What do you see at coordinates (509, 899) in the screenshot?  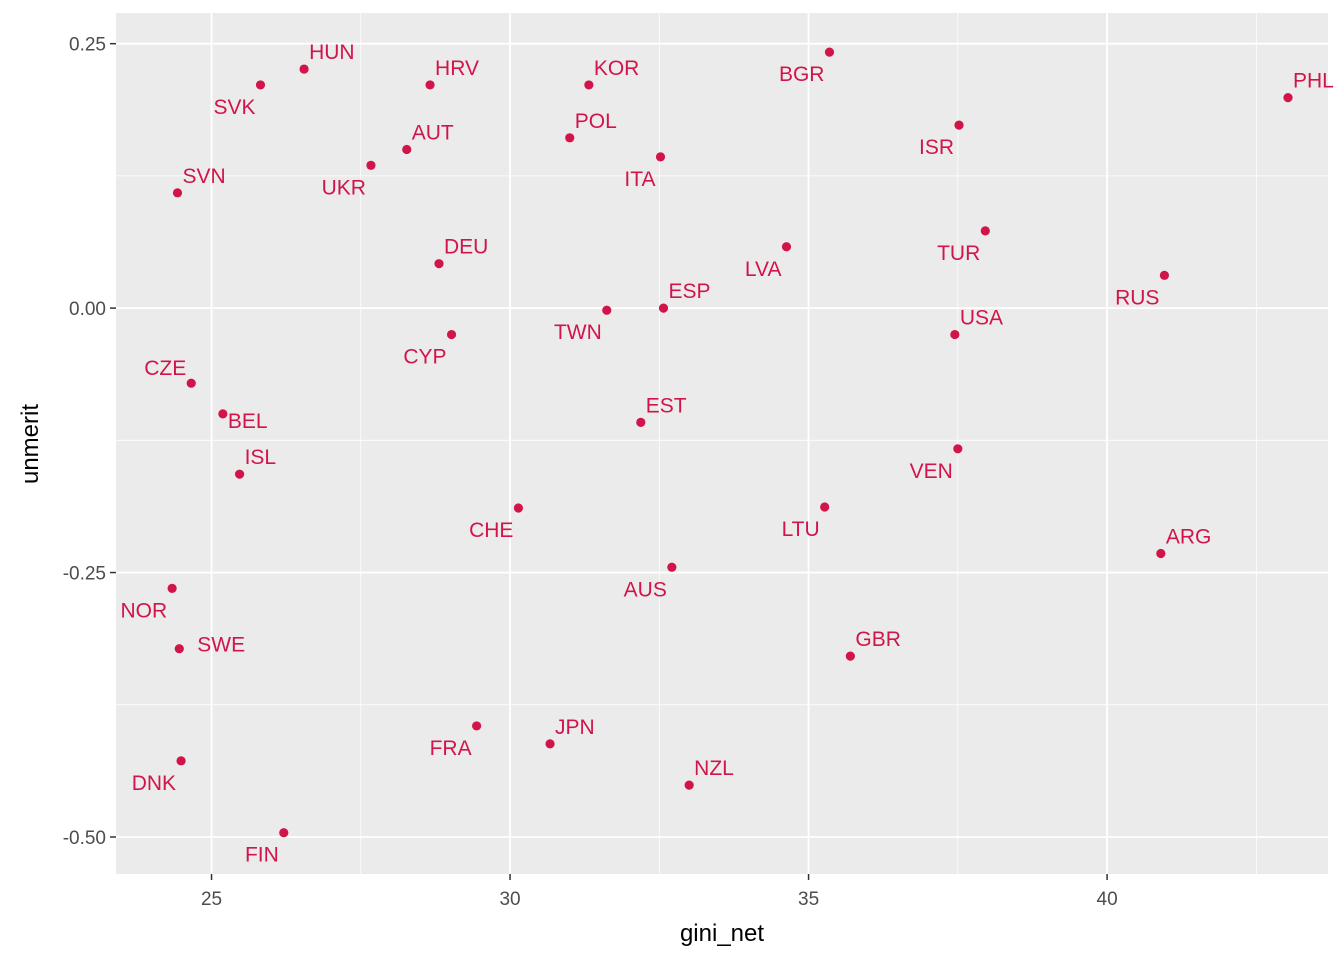 I see `x-tick-label: 30` at bounding box center [509, 899].